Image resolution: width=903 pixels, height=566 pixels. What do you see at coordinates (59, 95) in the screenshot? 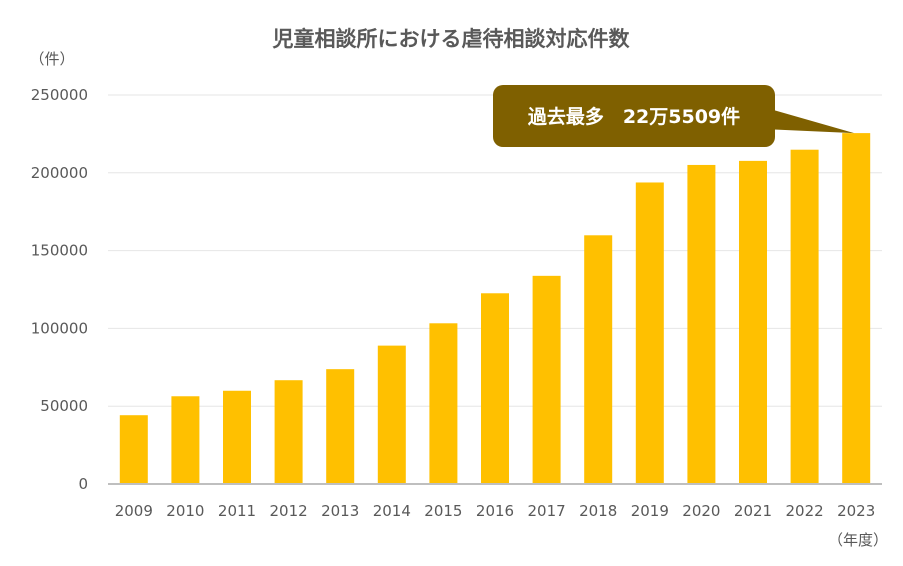
I see `y-tick-label: 250000` at bounding box center [59, 95].